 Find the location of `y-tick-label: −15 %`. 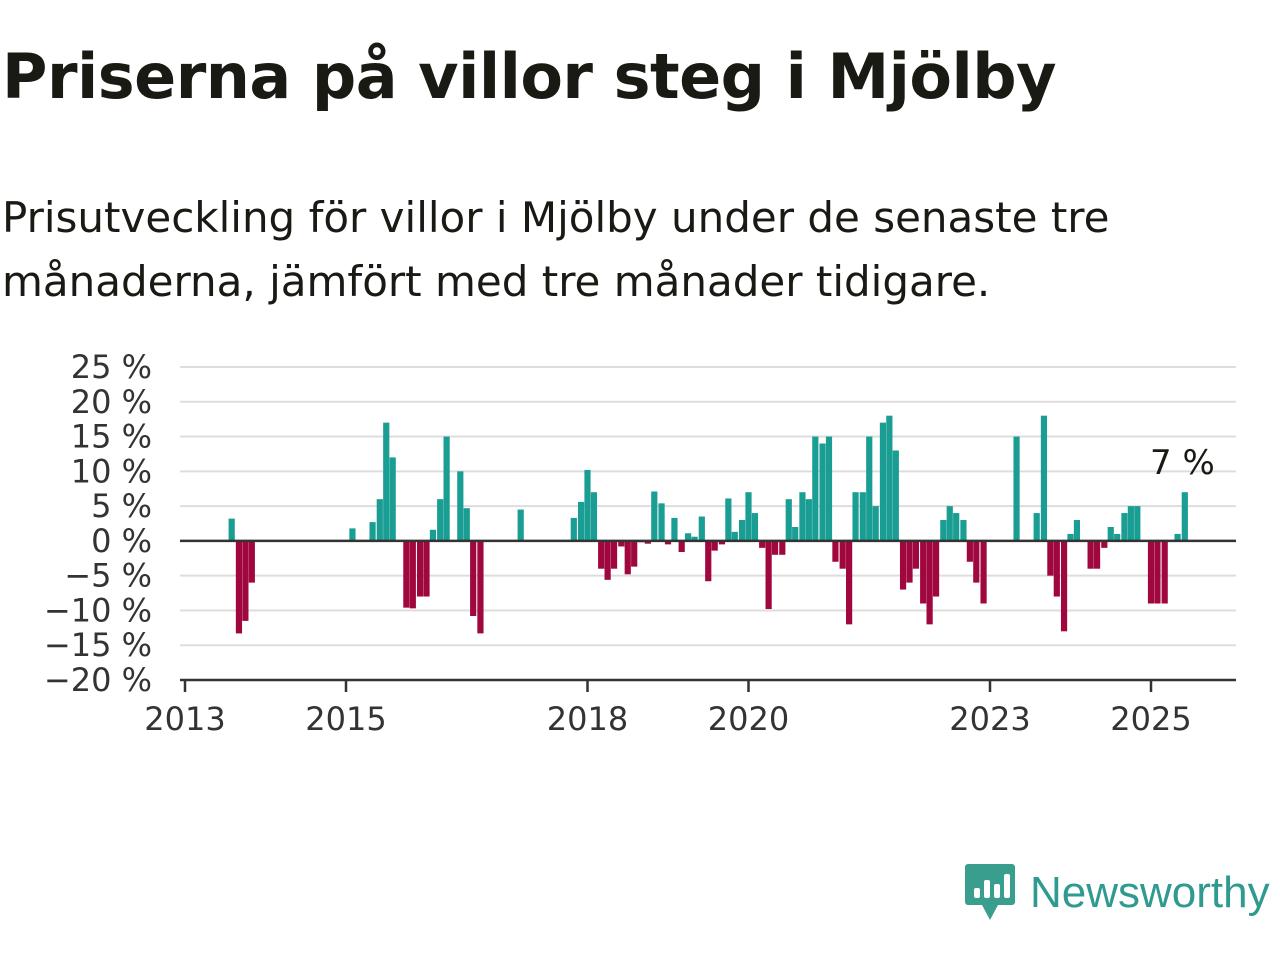

y-tick-label: −15 % is located at coordinates (98, 645).